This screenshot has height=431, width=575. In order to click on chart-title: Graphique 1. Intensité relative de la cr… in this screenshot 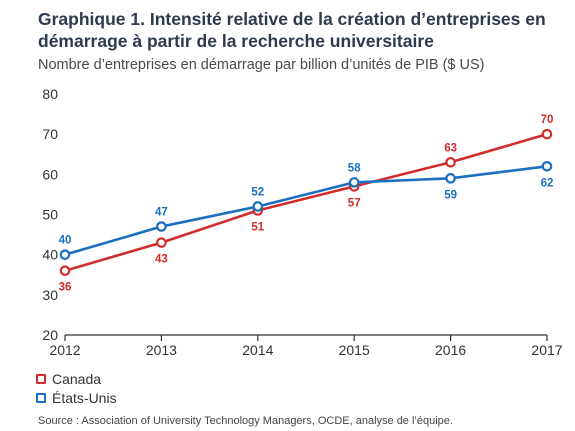, I will do `click(292, 30)`.